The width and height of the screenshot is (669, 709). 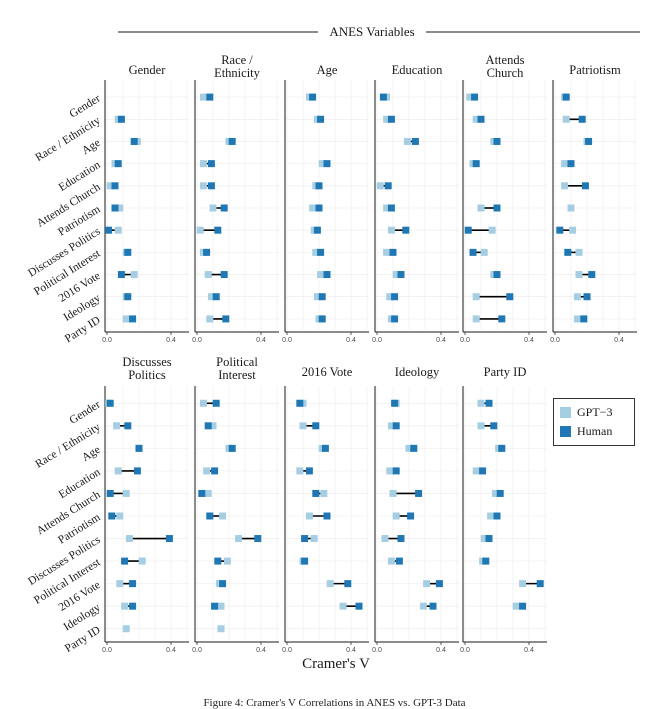 I want to click on panel-title: Interest, so click(x=237, y=375).